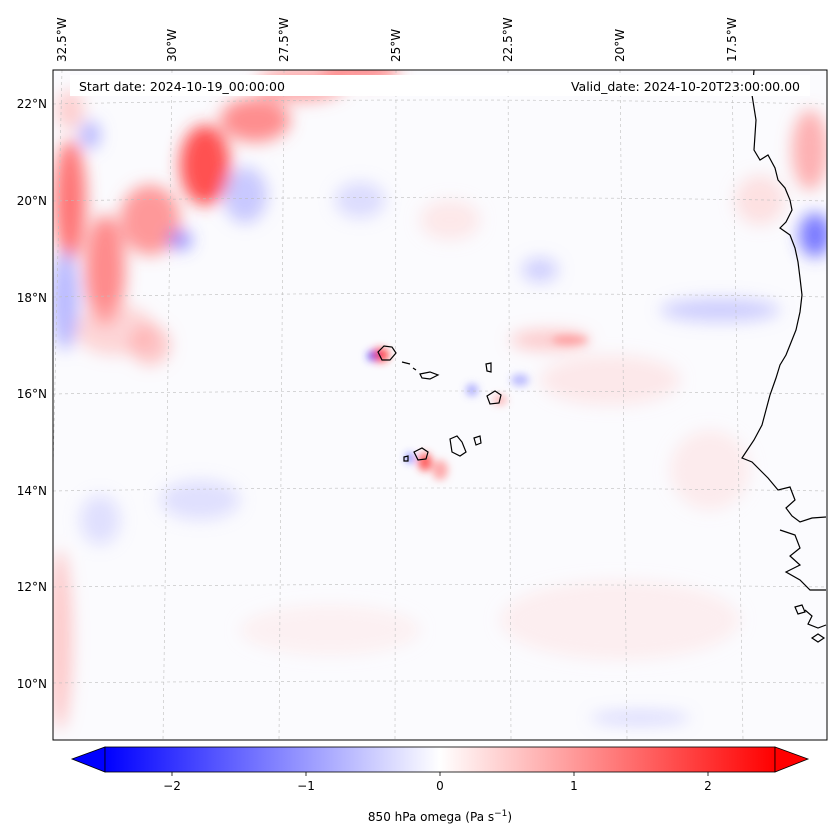  I want to click on lon-label: 22.5°W, so click(508, 39).